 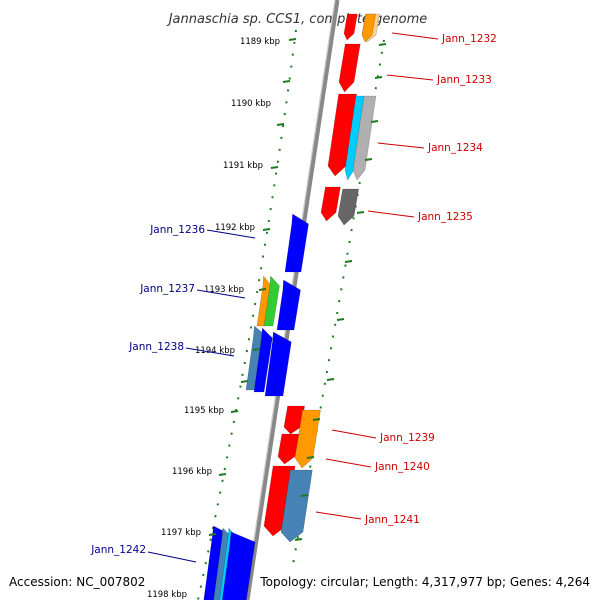 What do you see at coordinates (464, 80) in the screenshot?
I see `gene-label: Jann_1233` at bounding box center [464, 80].